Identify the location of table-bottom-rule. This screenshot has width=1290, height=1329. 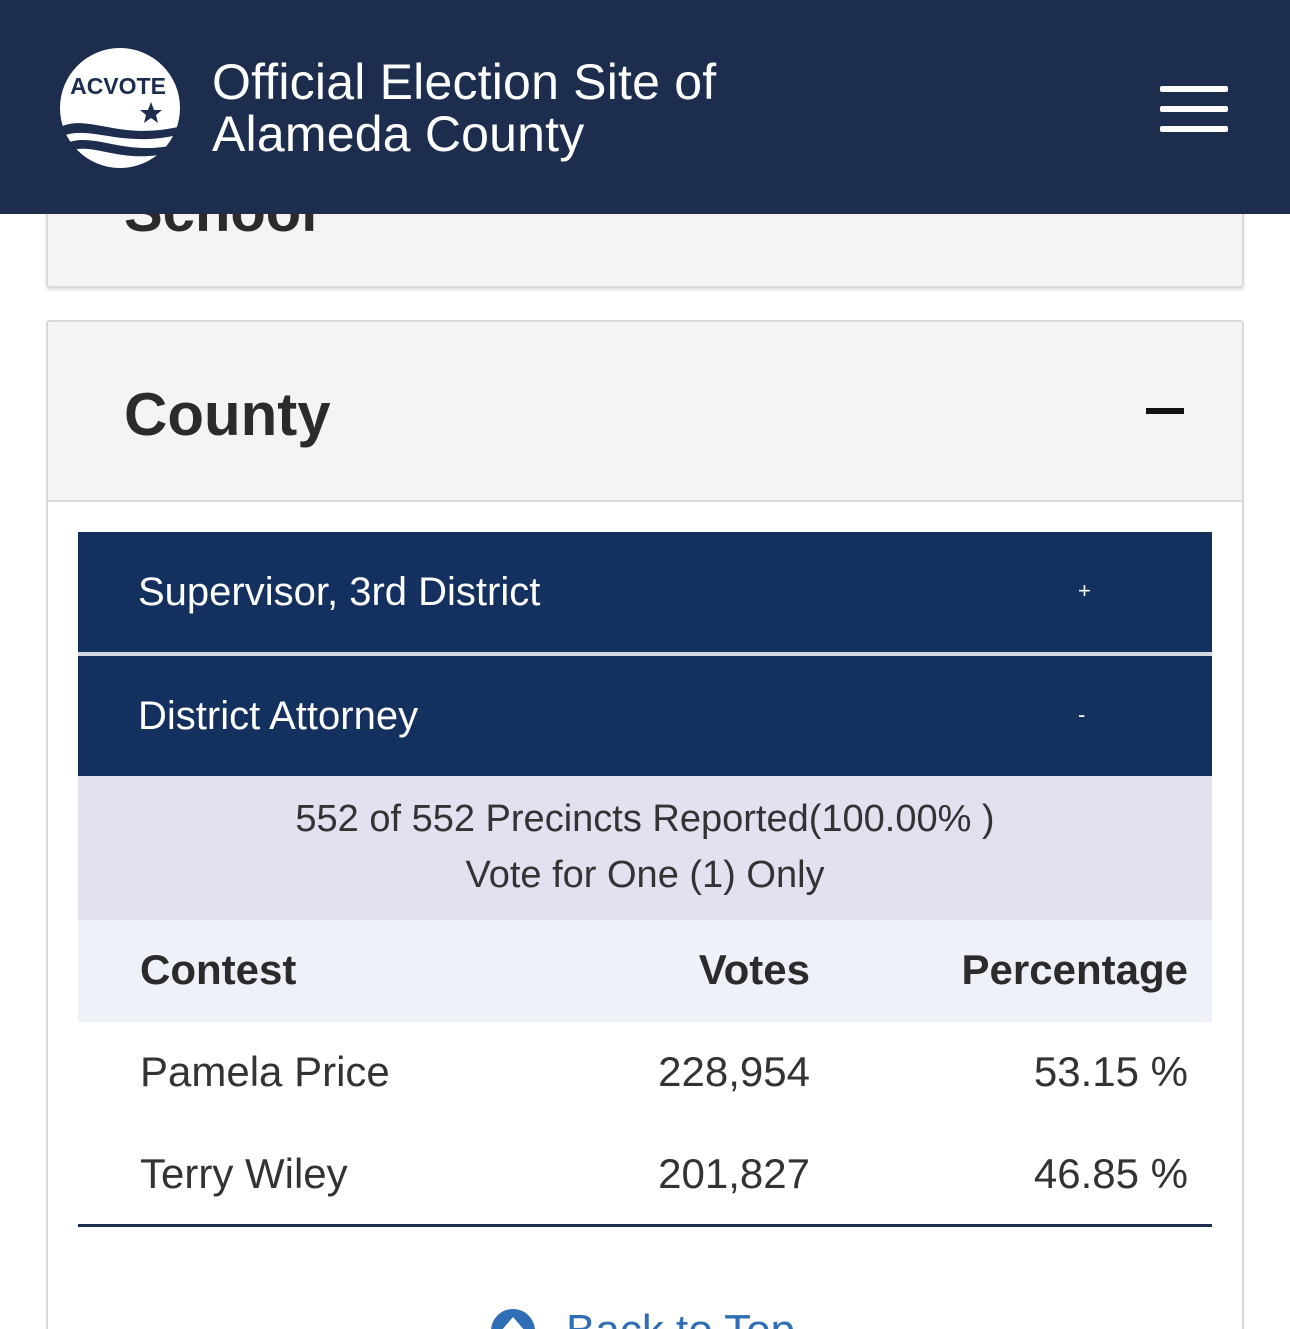
(645, 1225).